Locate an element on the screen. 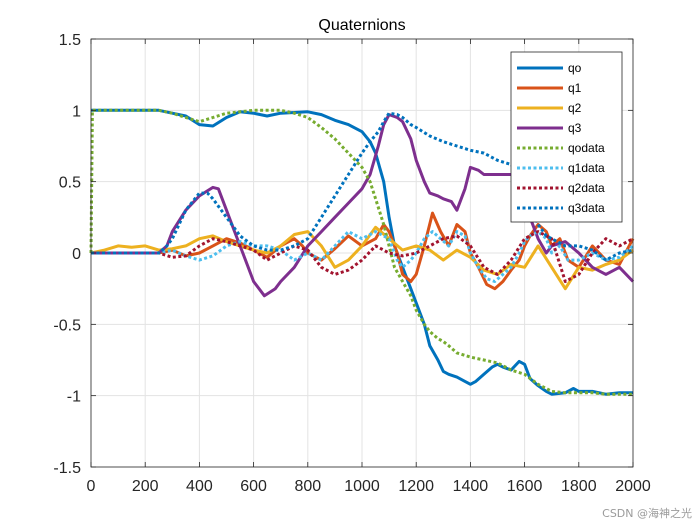  legend-label-qodata: qodata is located at coordinates (586, 148).